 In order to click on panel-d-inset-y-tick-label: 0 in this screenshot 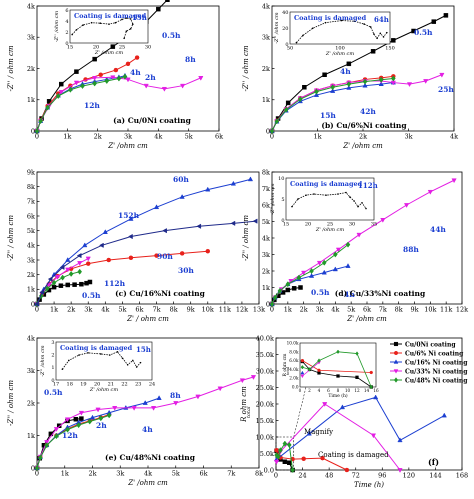, I will do `click(282, 221)`.